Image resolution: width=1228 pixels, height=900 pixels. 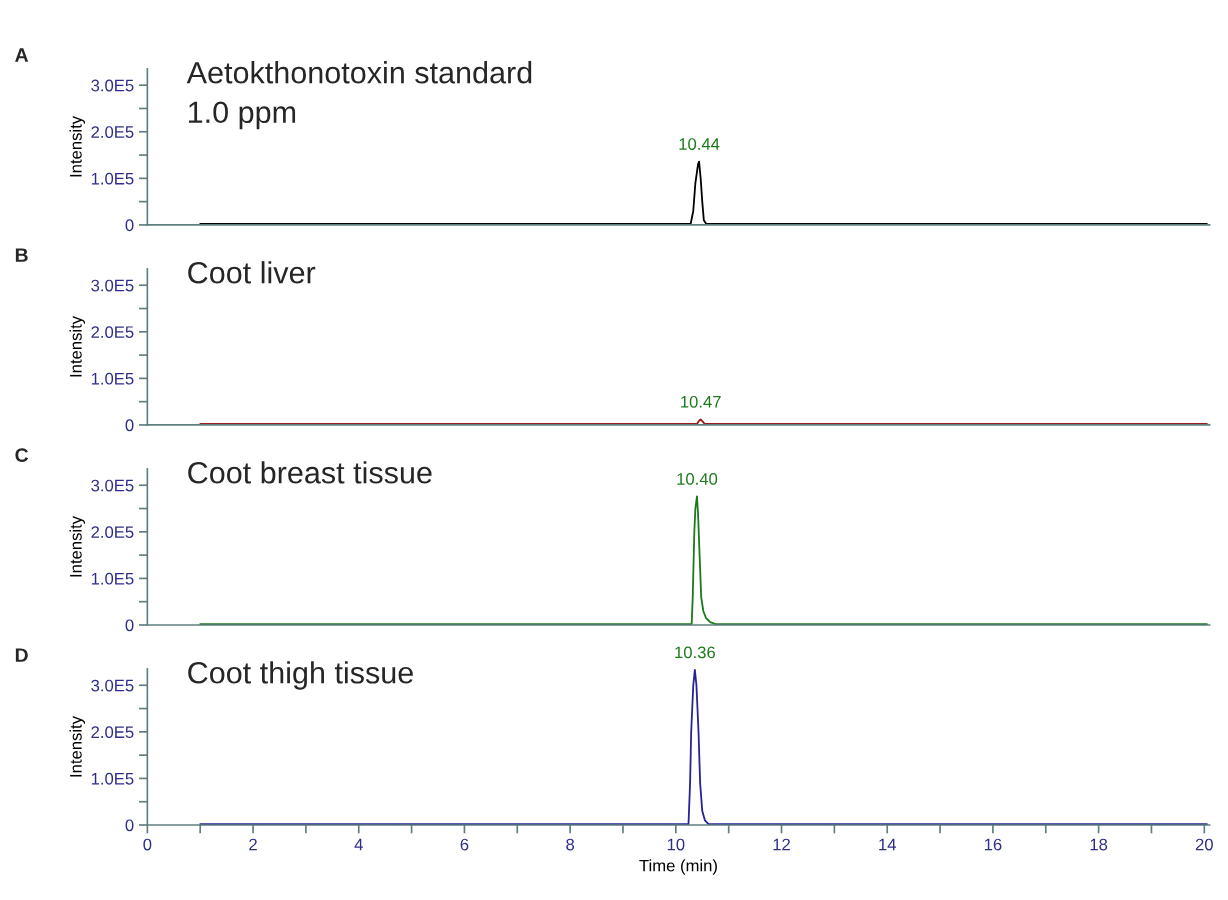 What do you see at coordinates (253, 844) in the screenshot?
I see `x-tick-label: 2` at bounding box center [253, 844].